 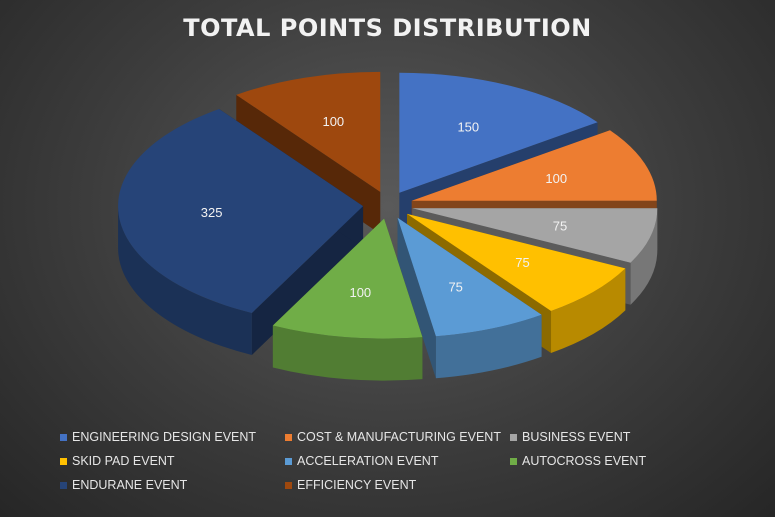 I want to click on legend-label: BUSINESS EVENT, so click(x=576, y=437).